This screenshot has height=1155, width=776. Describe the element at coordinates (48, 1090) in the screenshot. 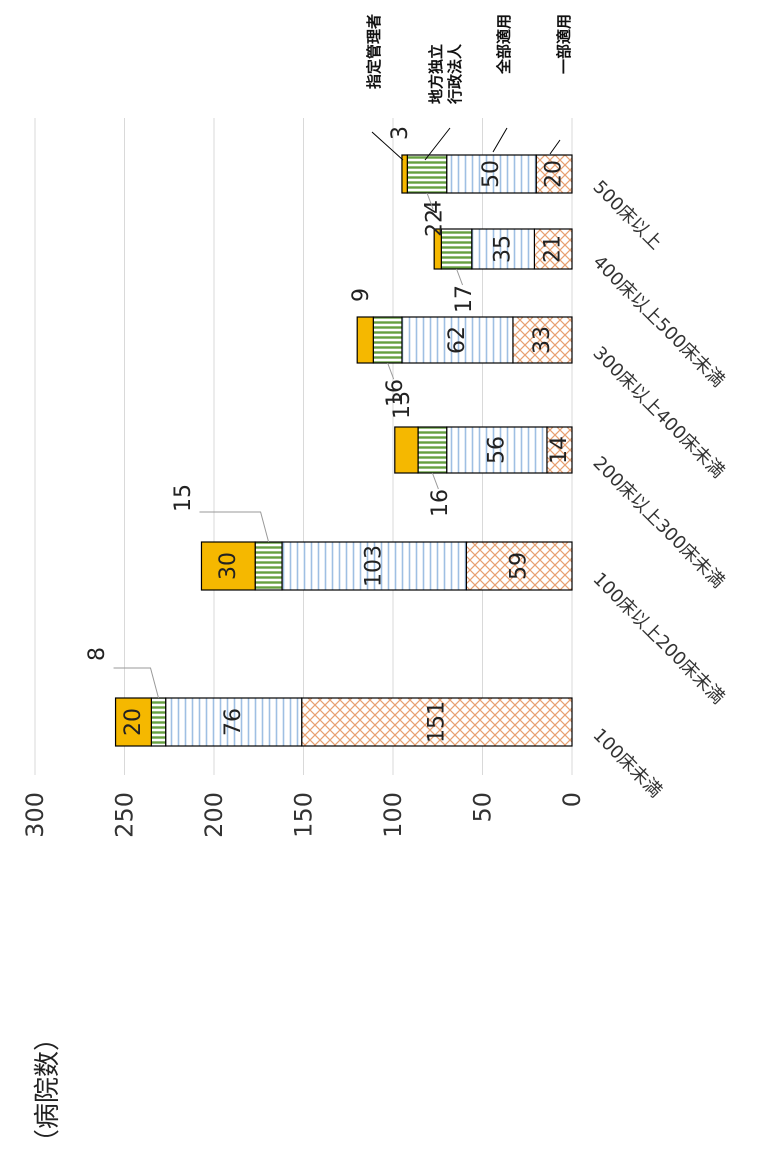

I see `y-axis-unit-label: （病院数）` at that location.